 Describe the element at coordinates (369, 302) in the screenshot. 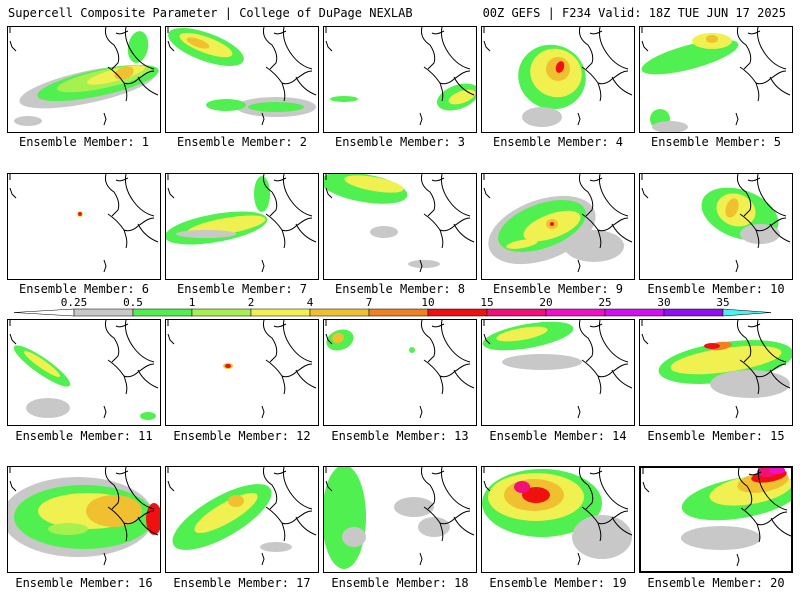

I see `legend-tick-label: 7` at that location.